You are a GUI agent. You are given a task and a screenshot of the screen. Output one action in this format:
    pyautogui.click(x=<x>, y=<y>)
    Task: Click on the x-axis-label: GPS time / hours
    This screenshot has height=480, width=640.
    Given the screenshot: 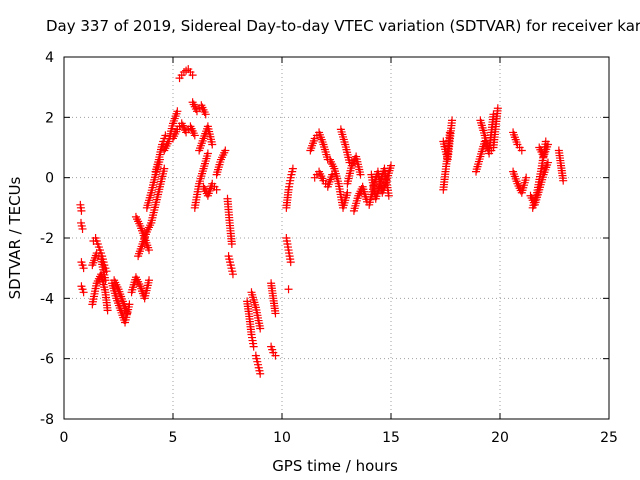 What is the action you would take?
    pyautogui.click(x=335, y=466)
    